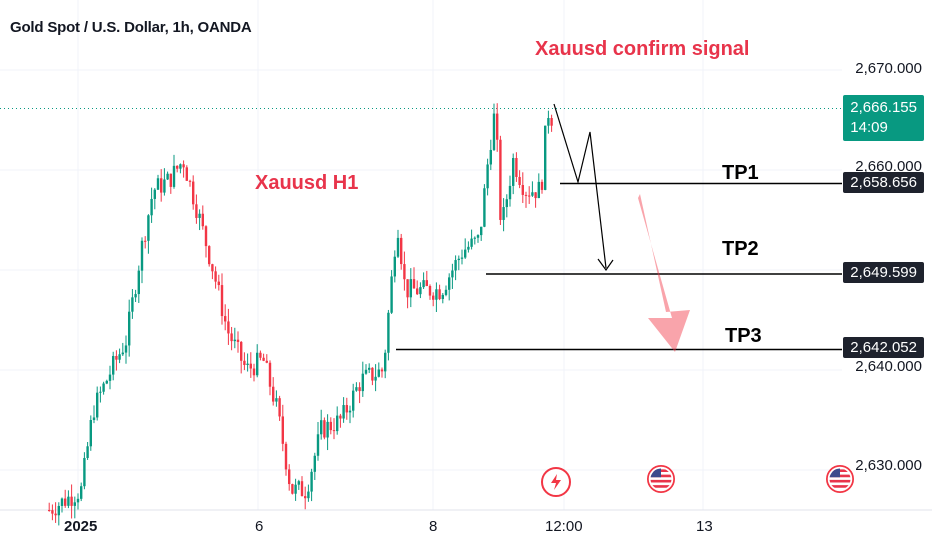 The image size is (932, 550). Describe the element at coordinates (259, 526) in the screenshot. I see `time-tick-6: 6` at that location.